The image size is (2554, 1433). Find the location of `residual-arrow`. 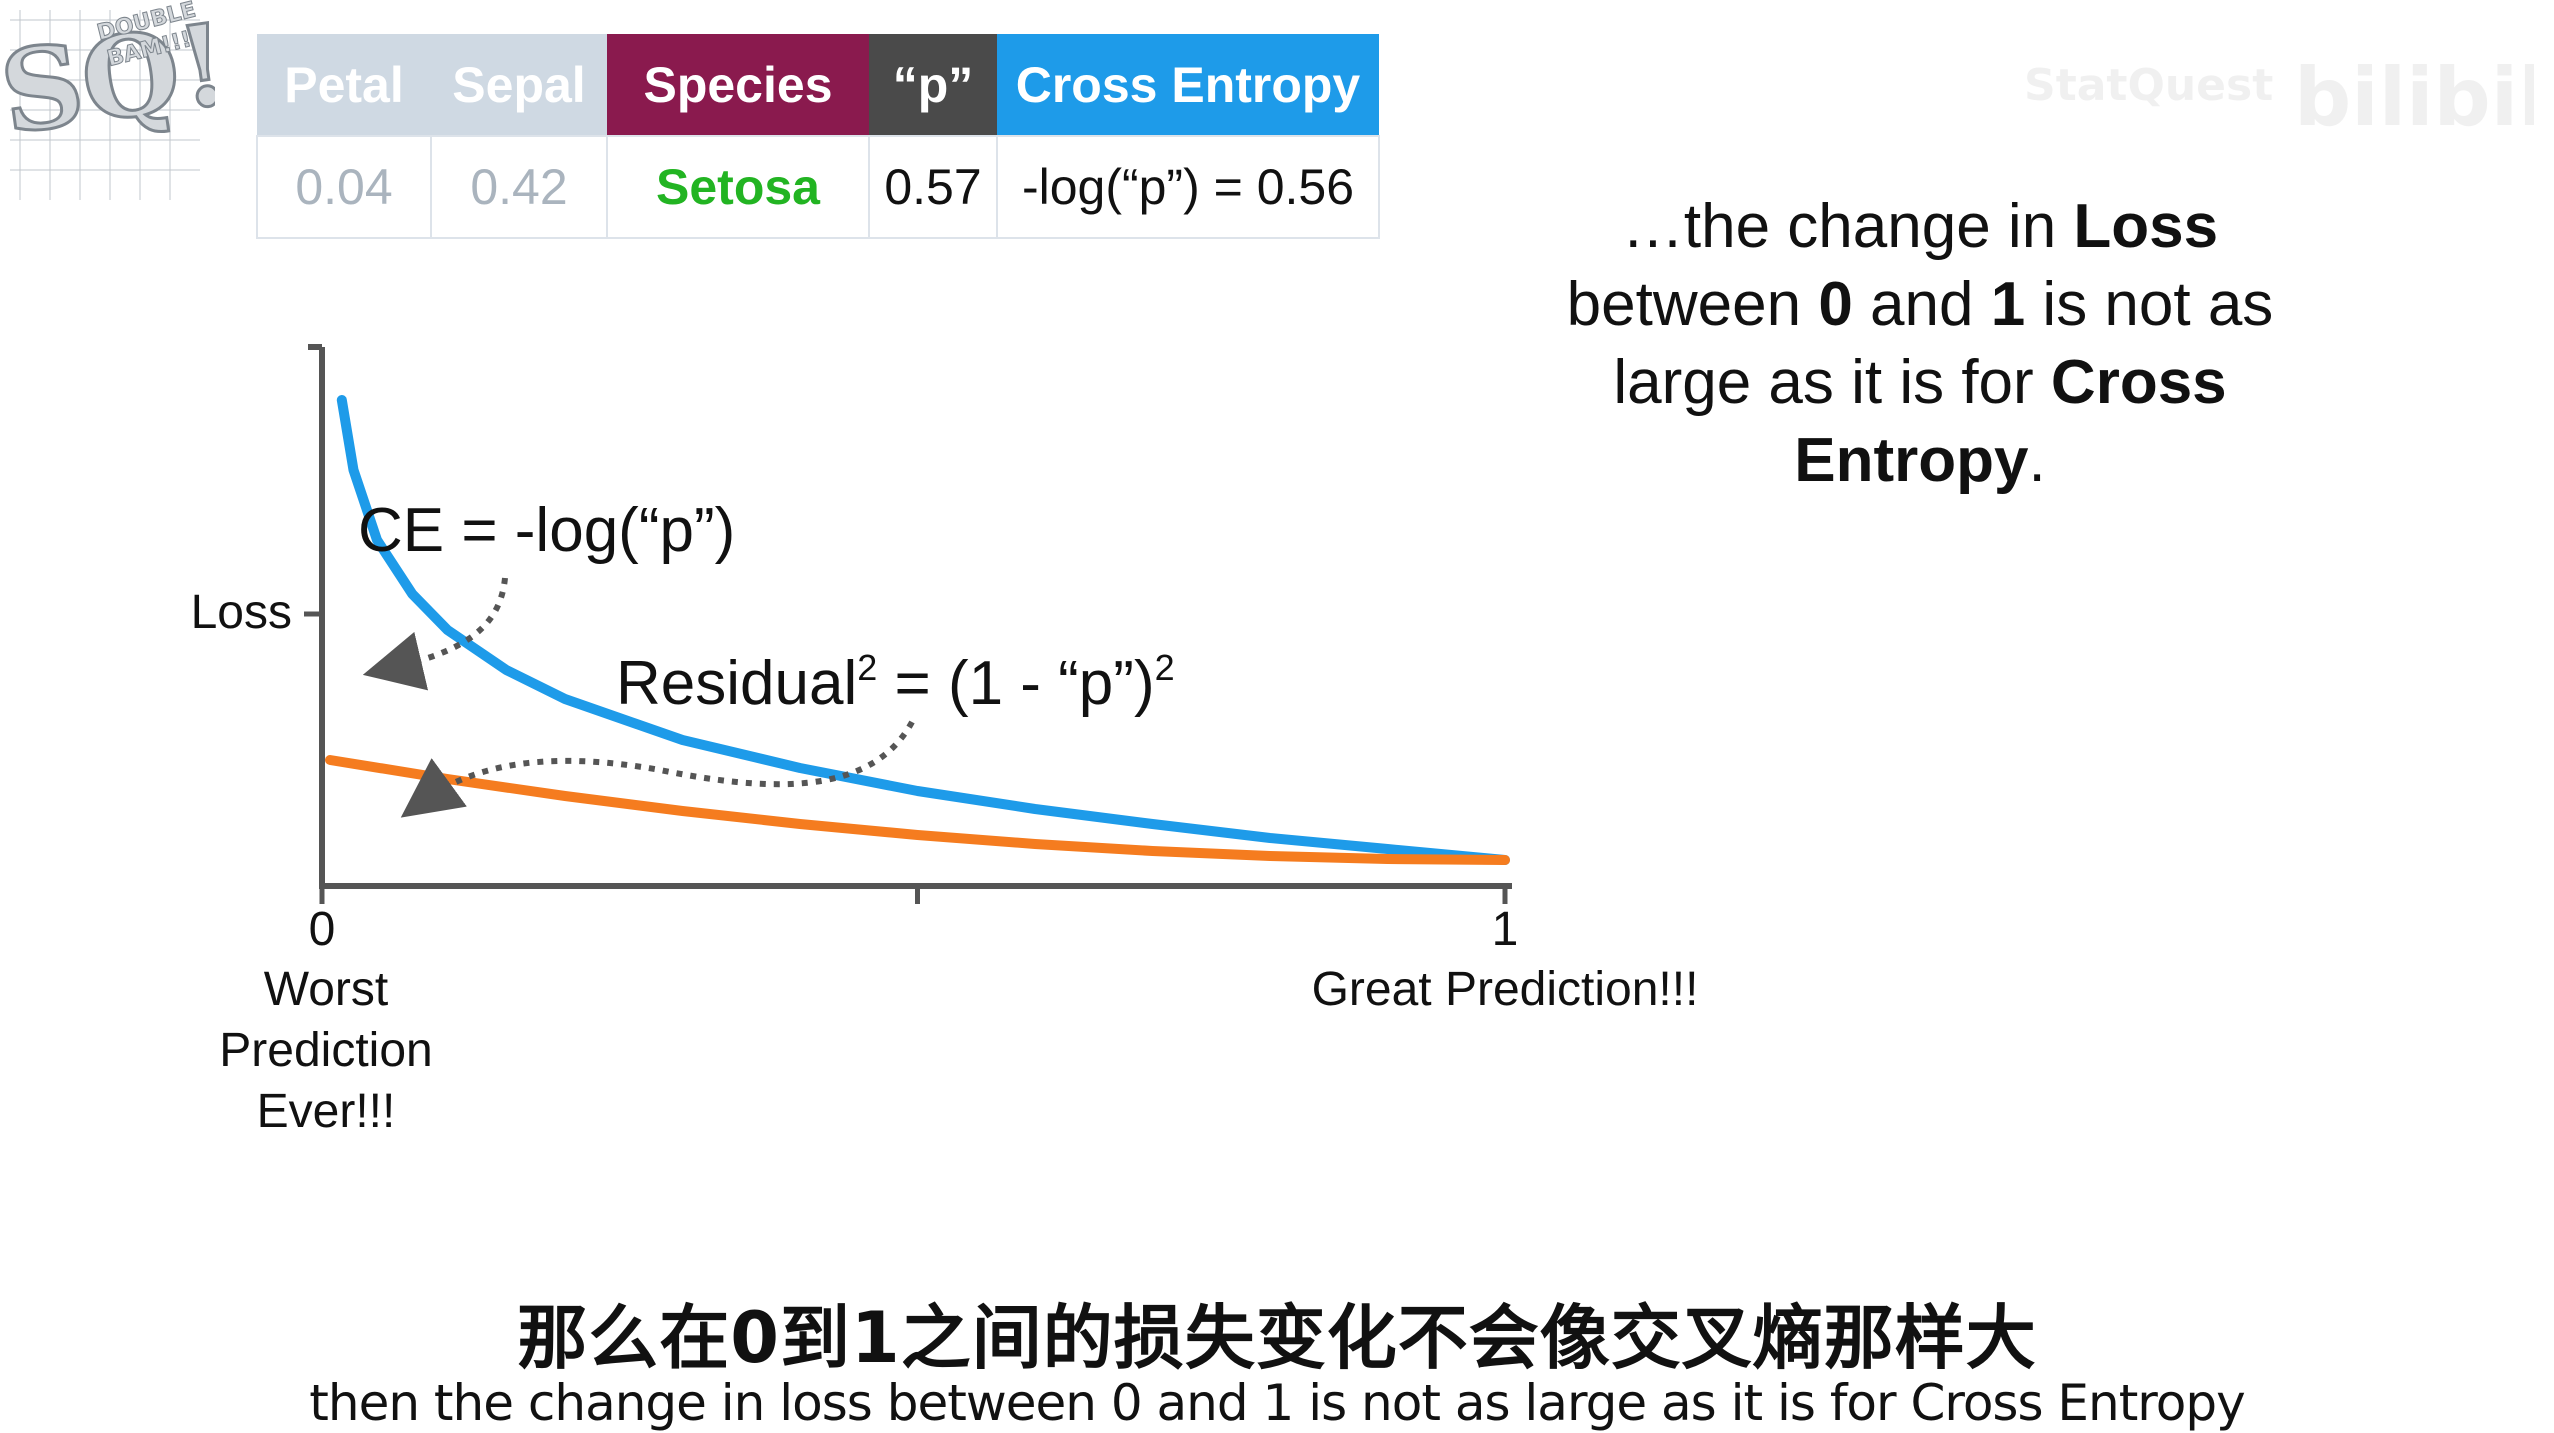

residual-arrow is located at coordinates (657, 769).